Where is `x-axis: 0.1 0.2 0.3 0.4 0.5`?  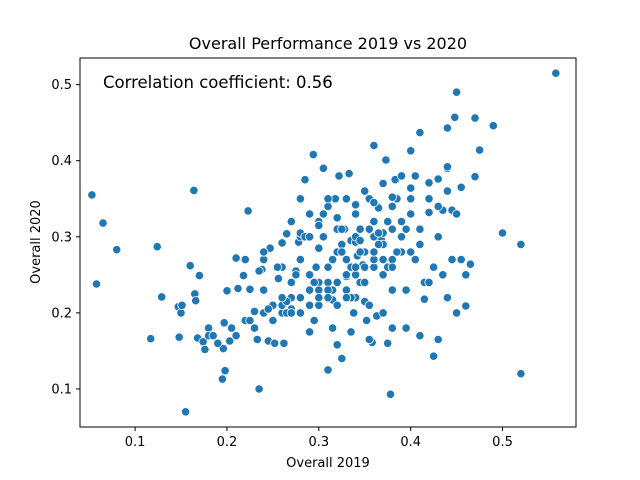
x-axis: 0.1 0.2 0.3 0.4 0.5 is located at coordinates (319, 438).